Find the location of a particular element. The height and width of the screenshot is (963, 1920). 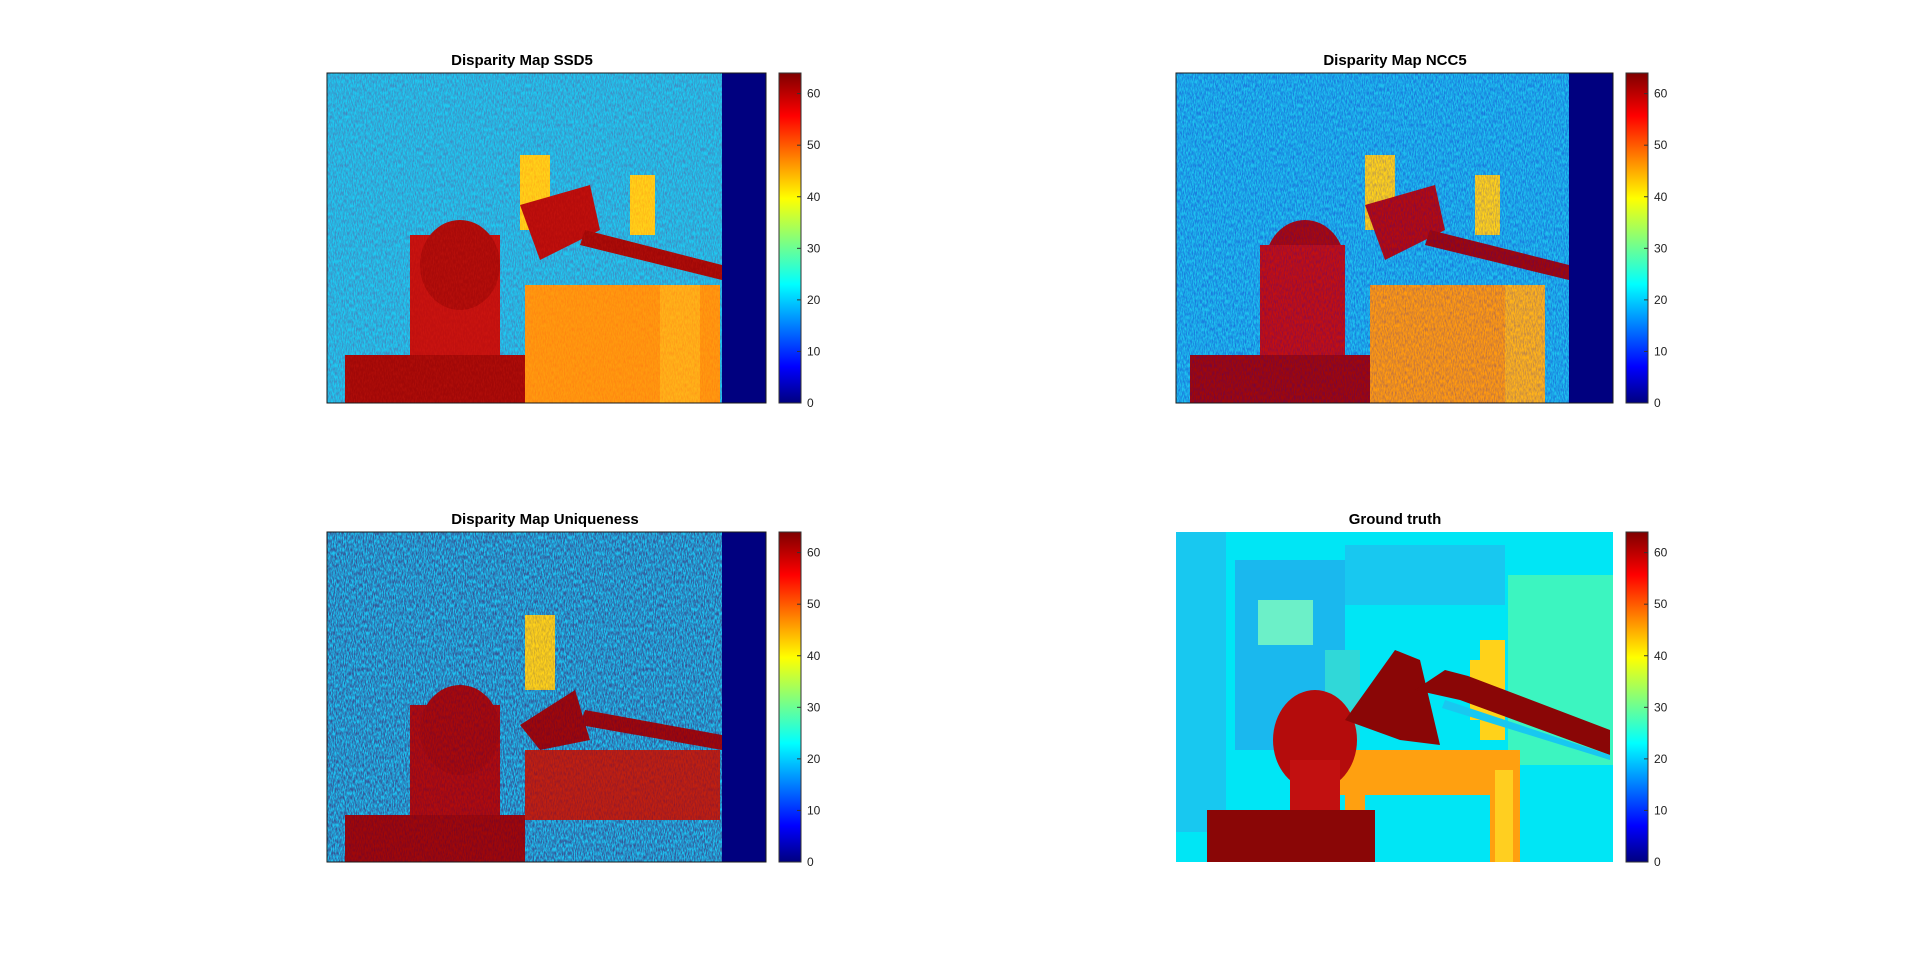

axes-frame-ncc5 is located at coordinates (1394, 238).